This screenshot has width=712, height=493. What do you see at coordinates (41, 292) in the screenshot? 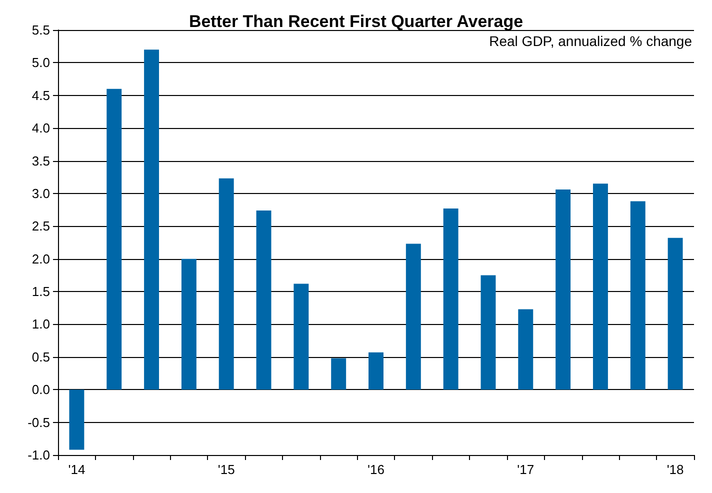
I see `y-tick-label: 1.5` at bounding box center [41, 292].